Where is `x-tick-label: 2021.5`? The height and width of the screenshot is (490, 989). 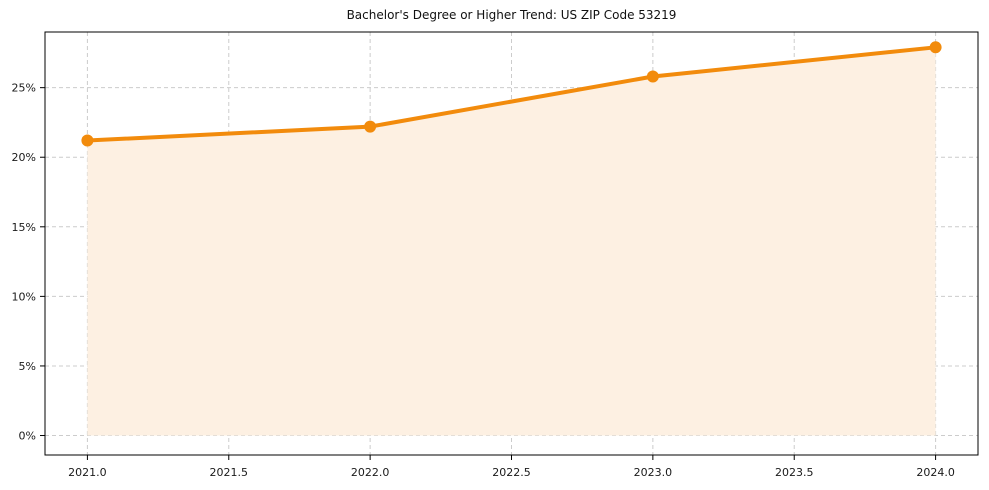
x-tick-label: 2021.5 is located at coordinates (229, 472).